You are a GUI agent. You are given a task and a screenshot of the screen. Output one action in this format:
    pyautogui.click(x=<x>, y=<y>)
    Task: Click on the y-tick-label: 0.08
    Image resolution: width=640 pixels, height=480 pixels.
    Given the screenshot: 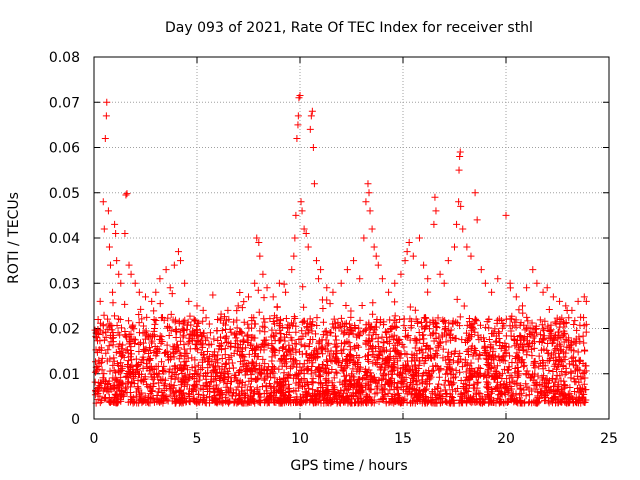 What is the action you would take?
    pyautogui.click(x=64, y=58)
    